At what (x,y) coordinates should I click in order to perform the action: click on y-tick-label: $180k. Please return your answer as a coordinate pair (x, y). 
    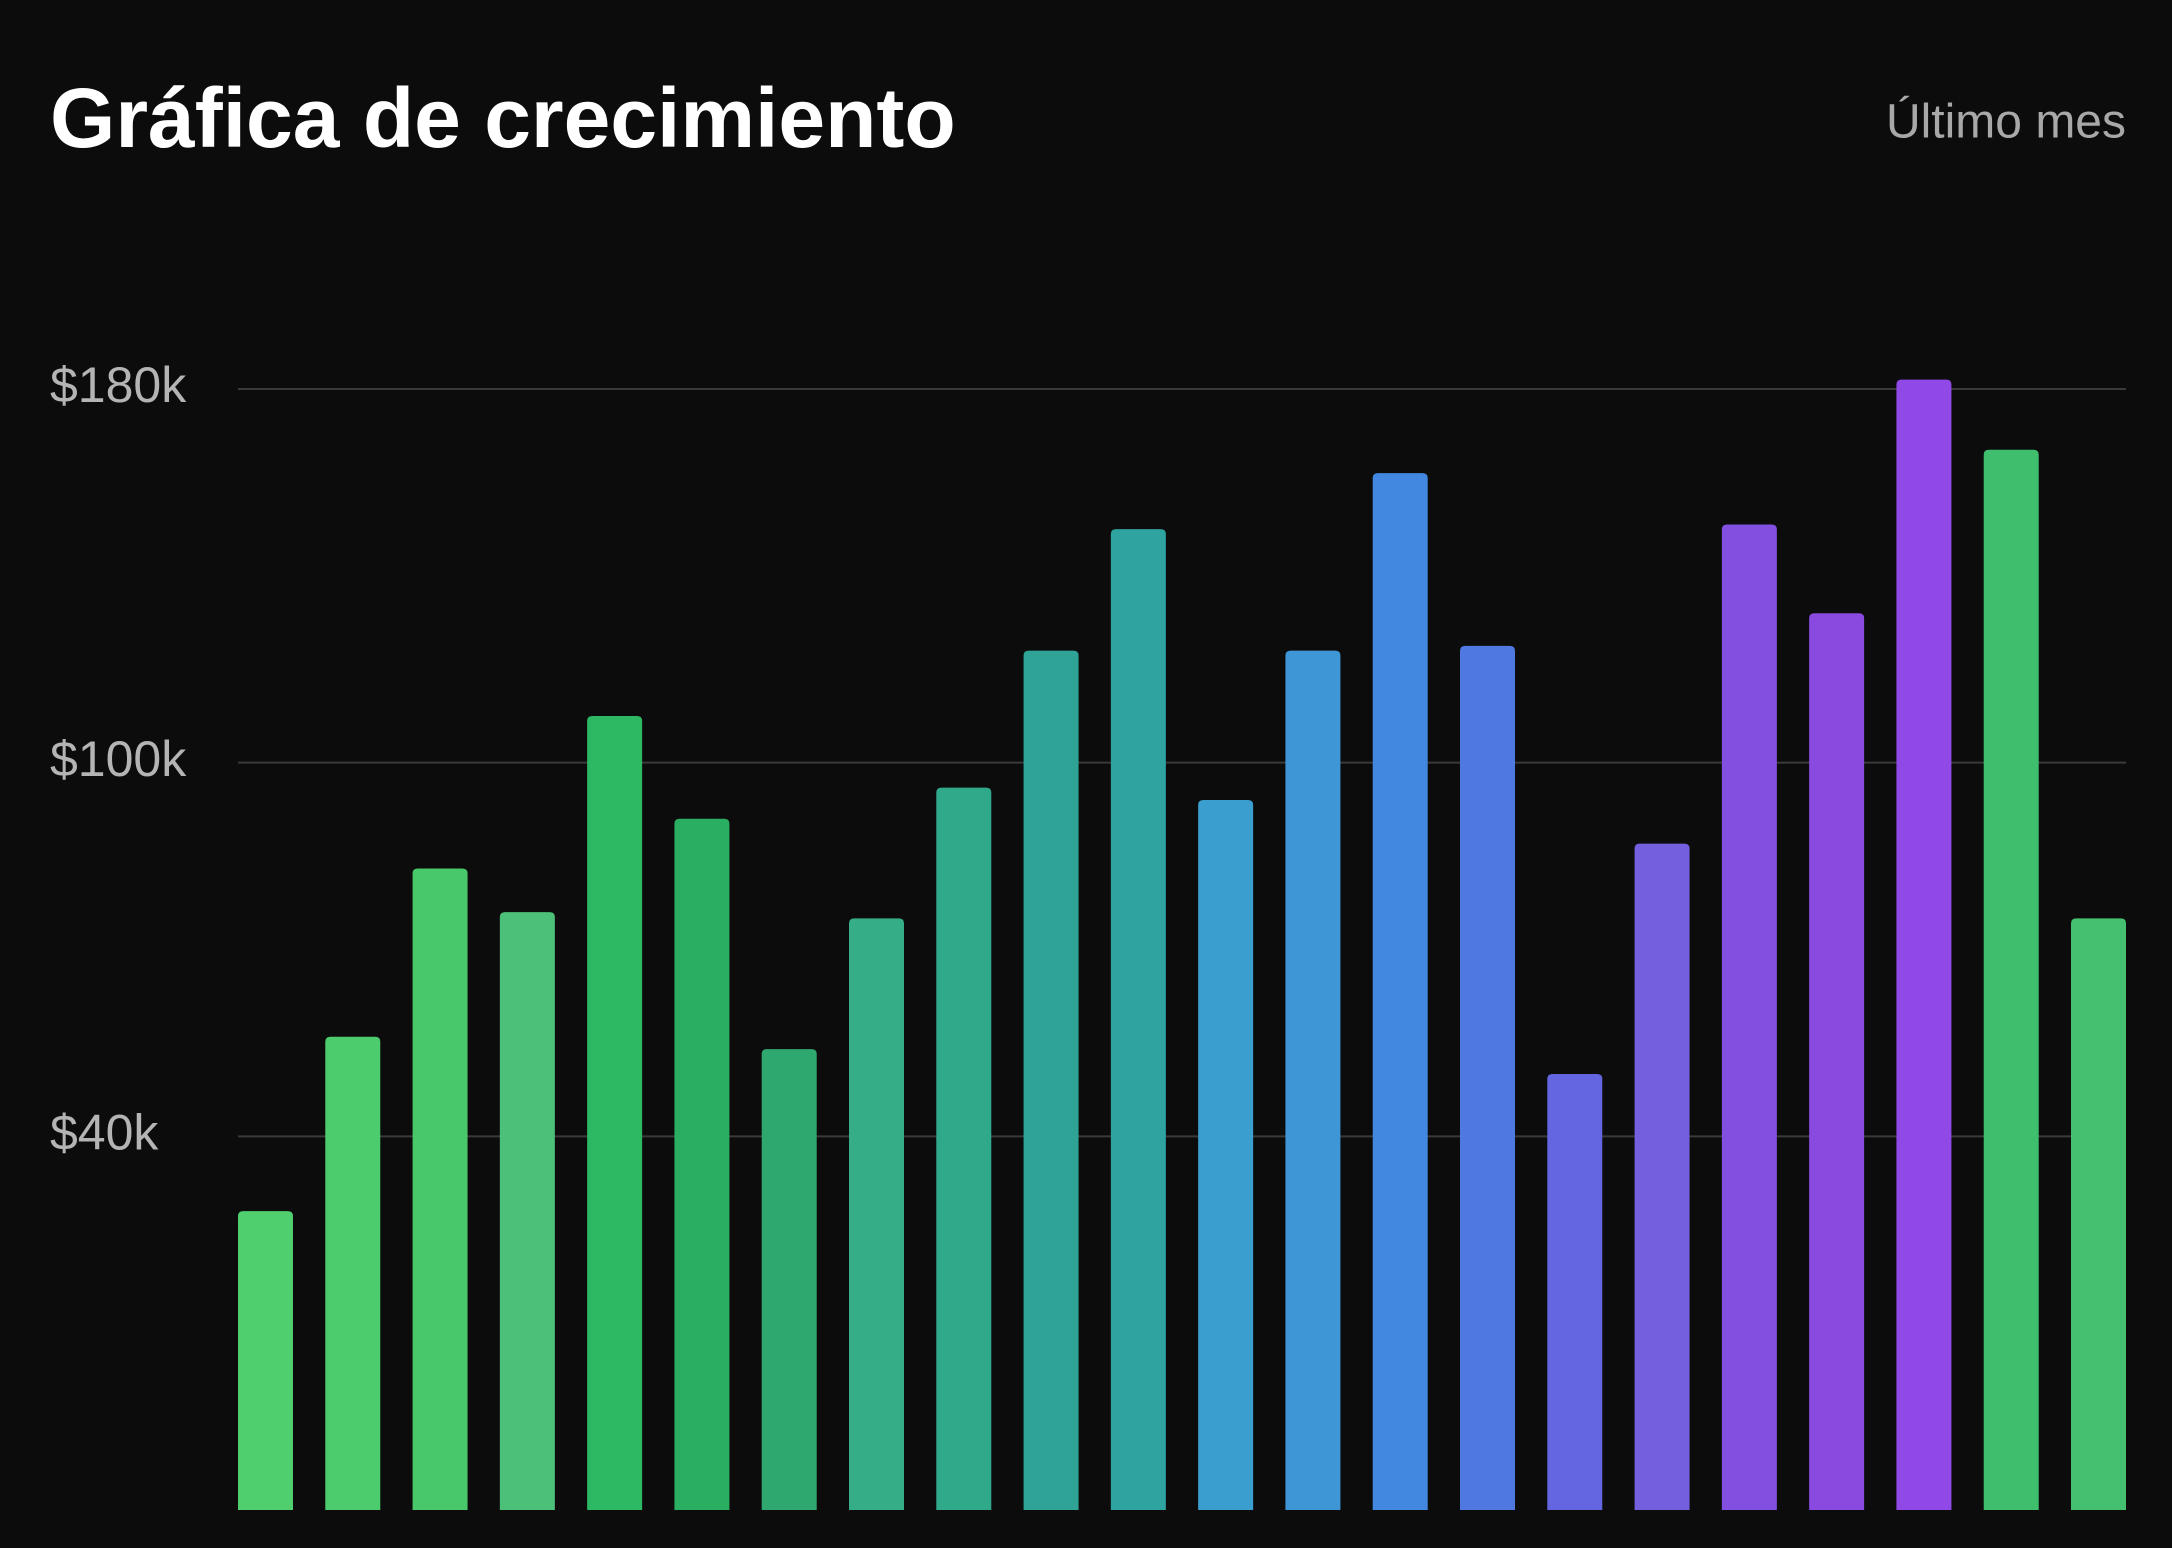
    Looking at the image, I should click on (118, 385).